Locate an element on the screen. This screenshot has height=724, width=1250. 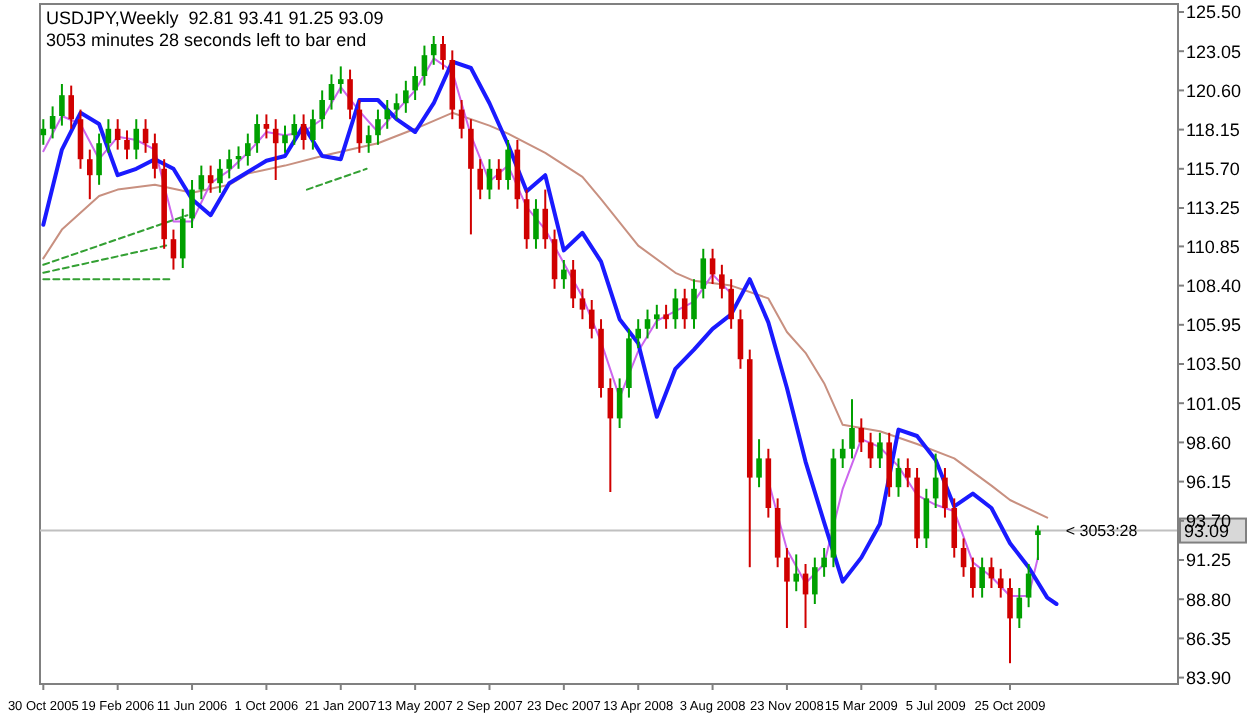
y-tick-label: 83.90 is located at coordinates (1209, 677).